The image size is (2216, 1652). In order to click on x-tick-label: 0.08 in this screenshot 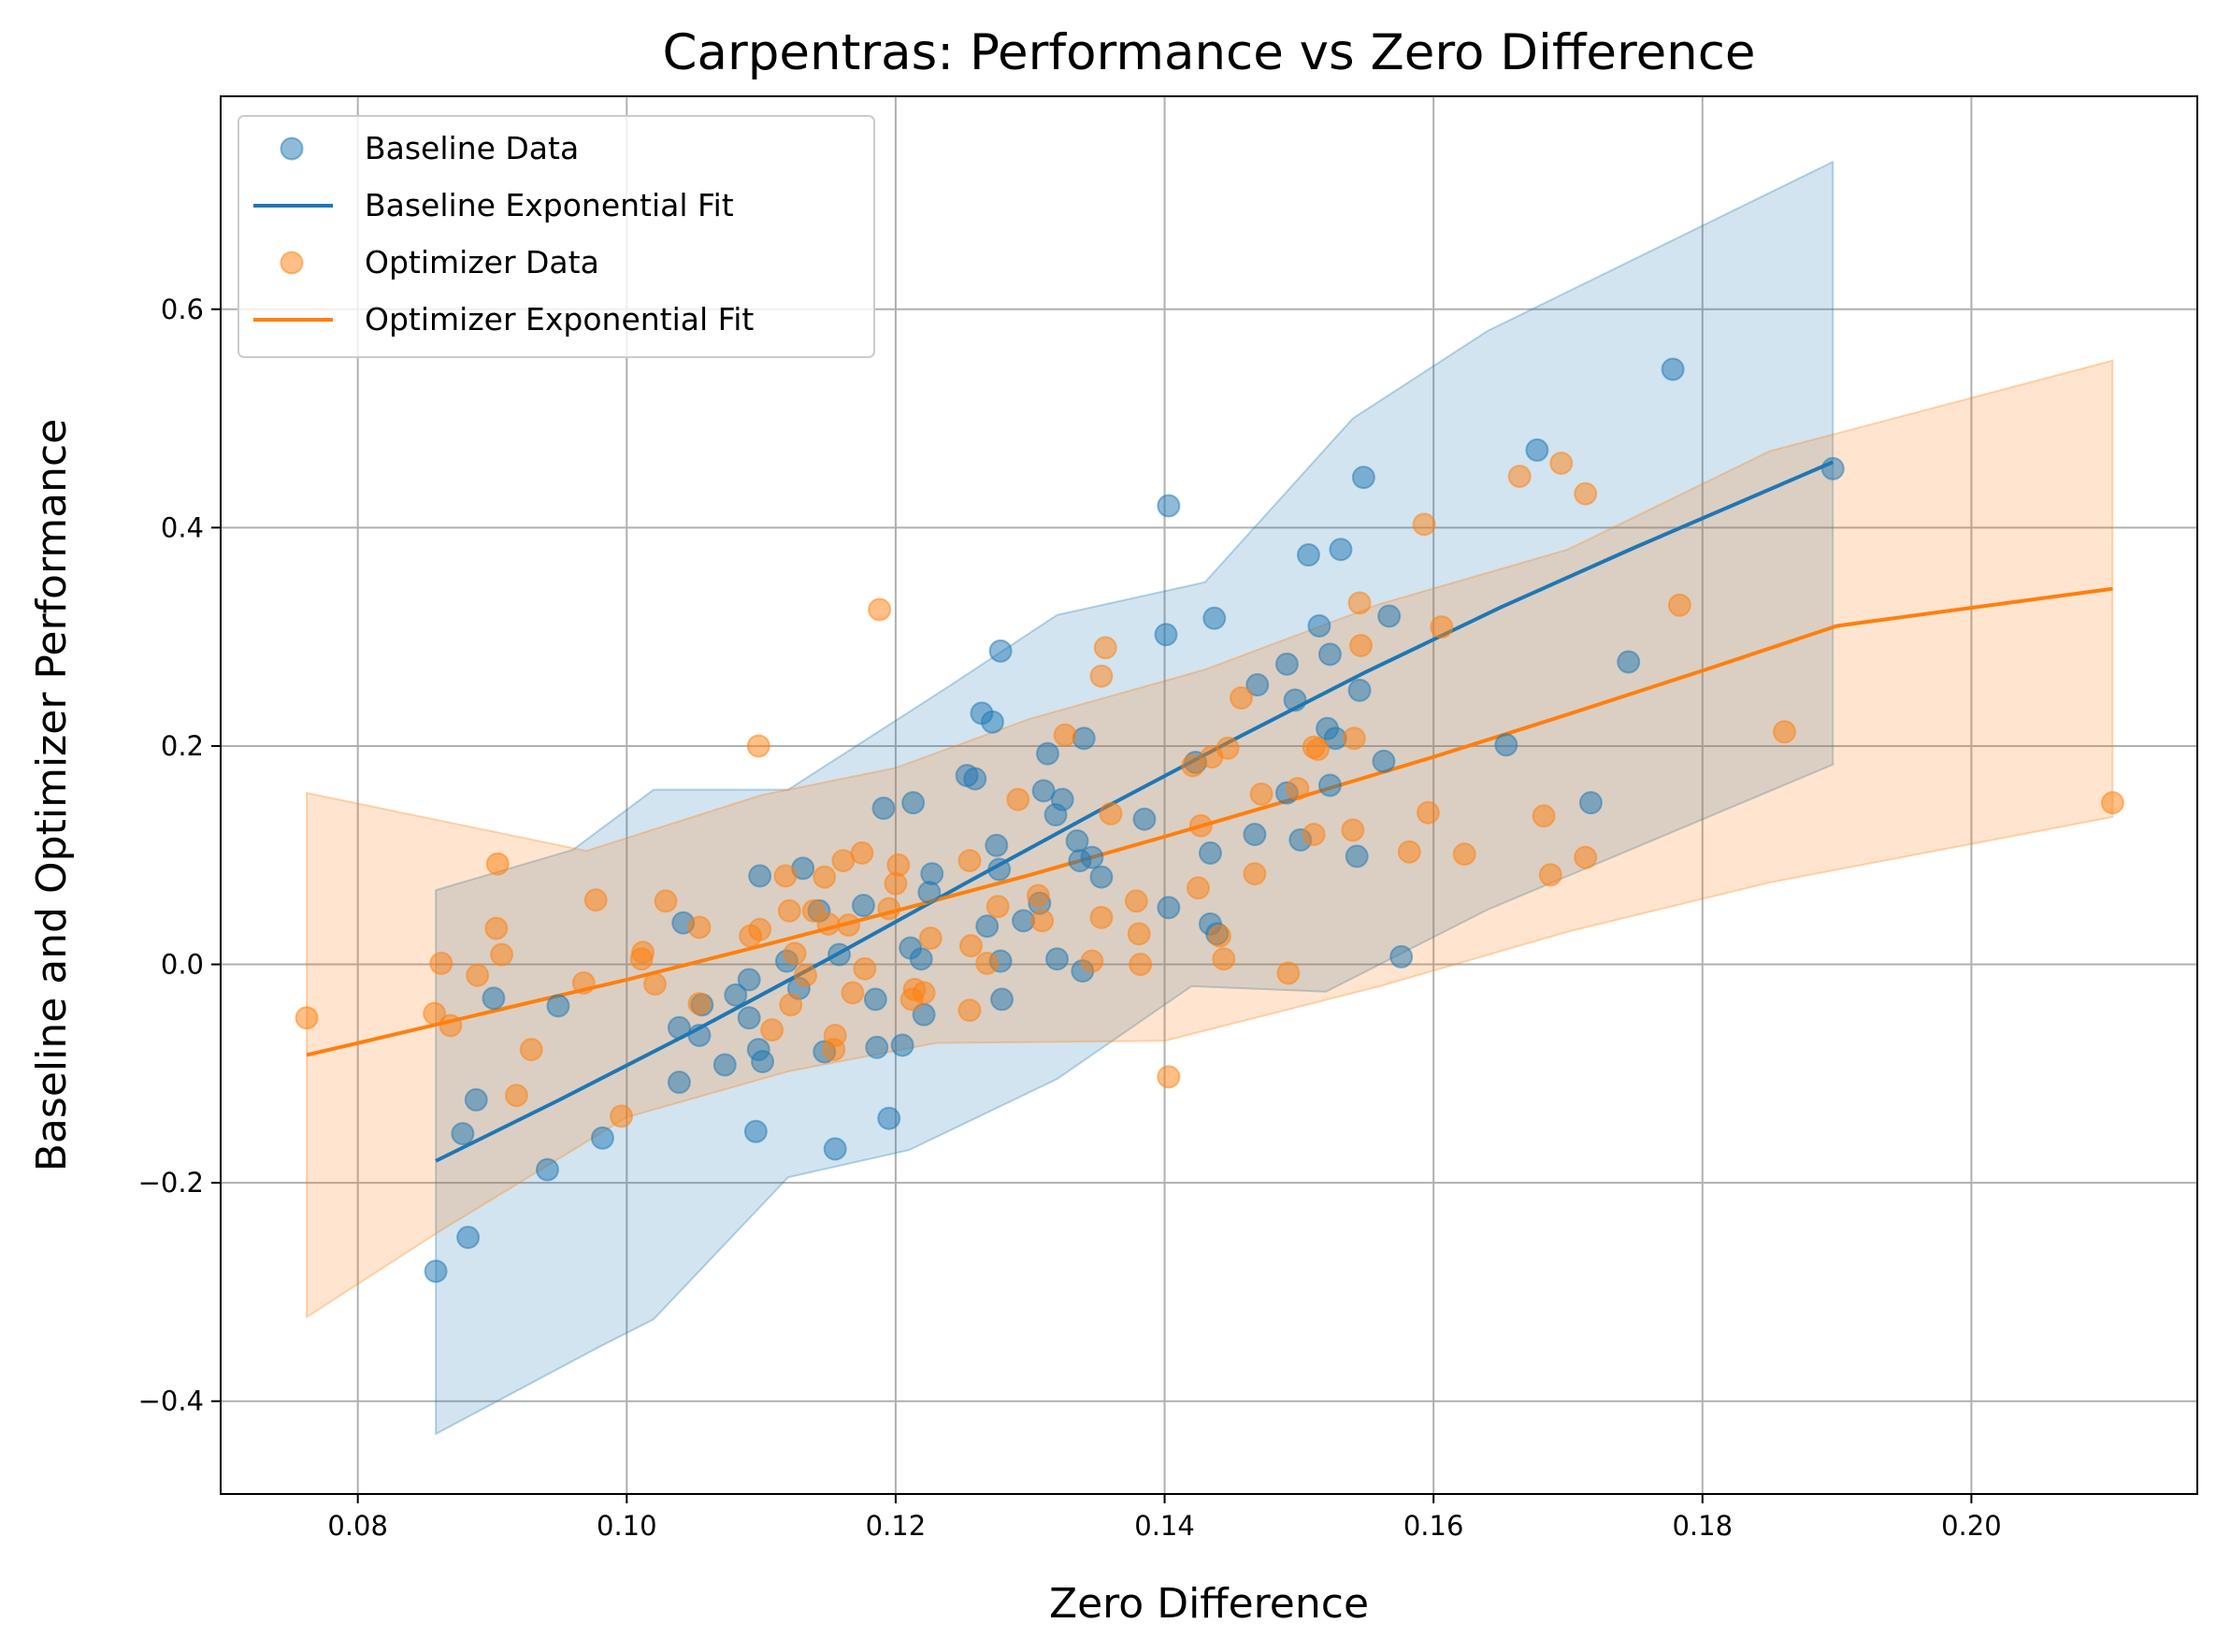, I will do `click(357, 1526)`.